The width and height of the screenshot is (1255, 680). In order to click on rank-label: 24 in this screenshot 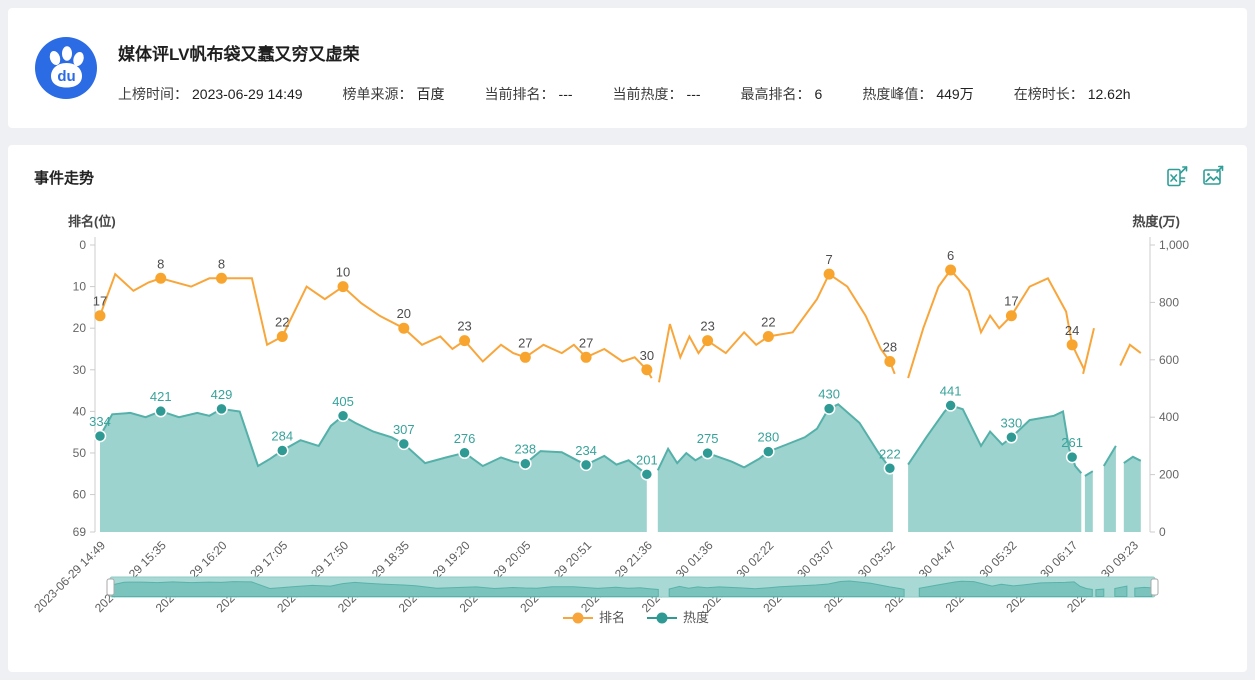, I will do `click(1072, 330)`.